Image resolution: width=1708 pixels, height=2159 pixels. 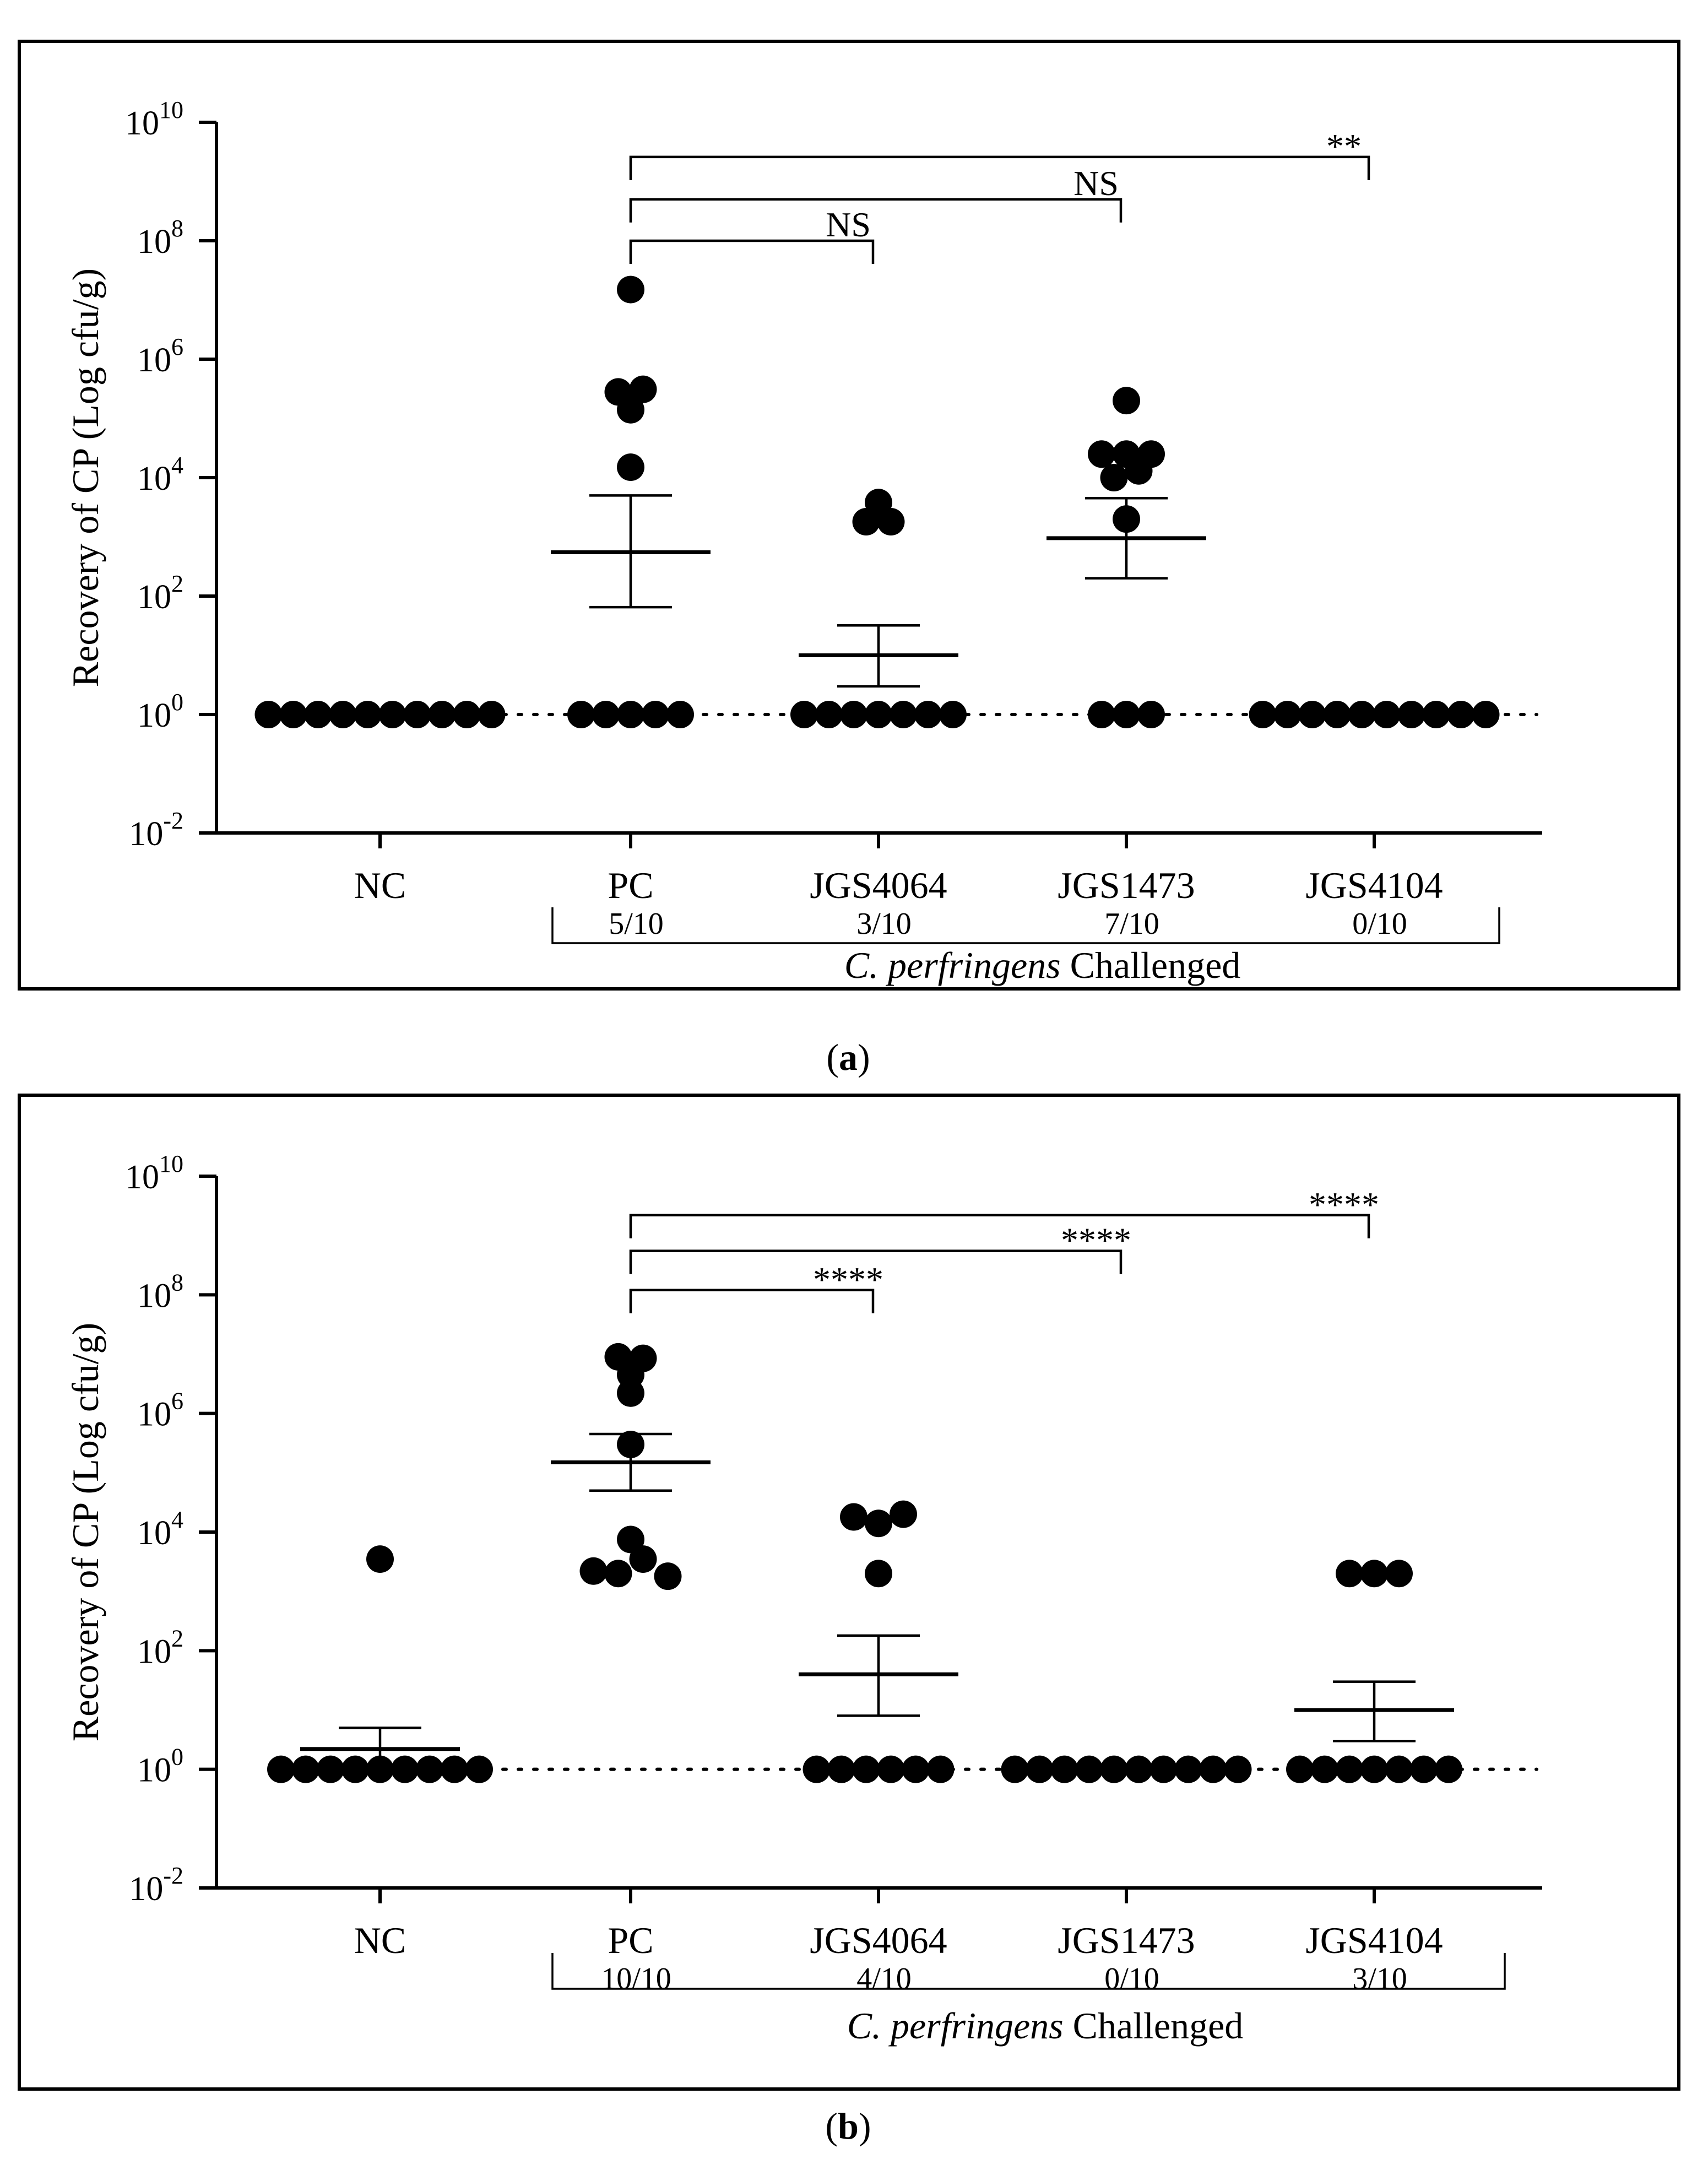 I want to click on series-JGS4064, so click(x=879, y=1641).